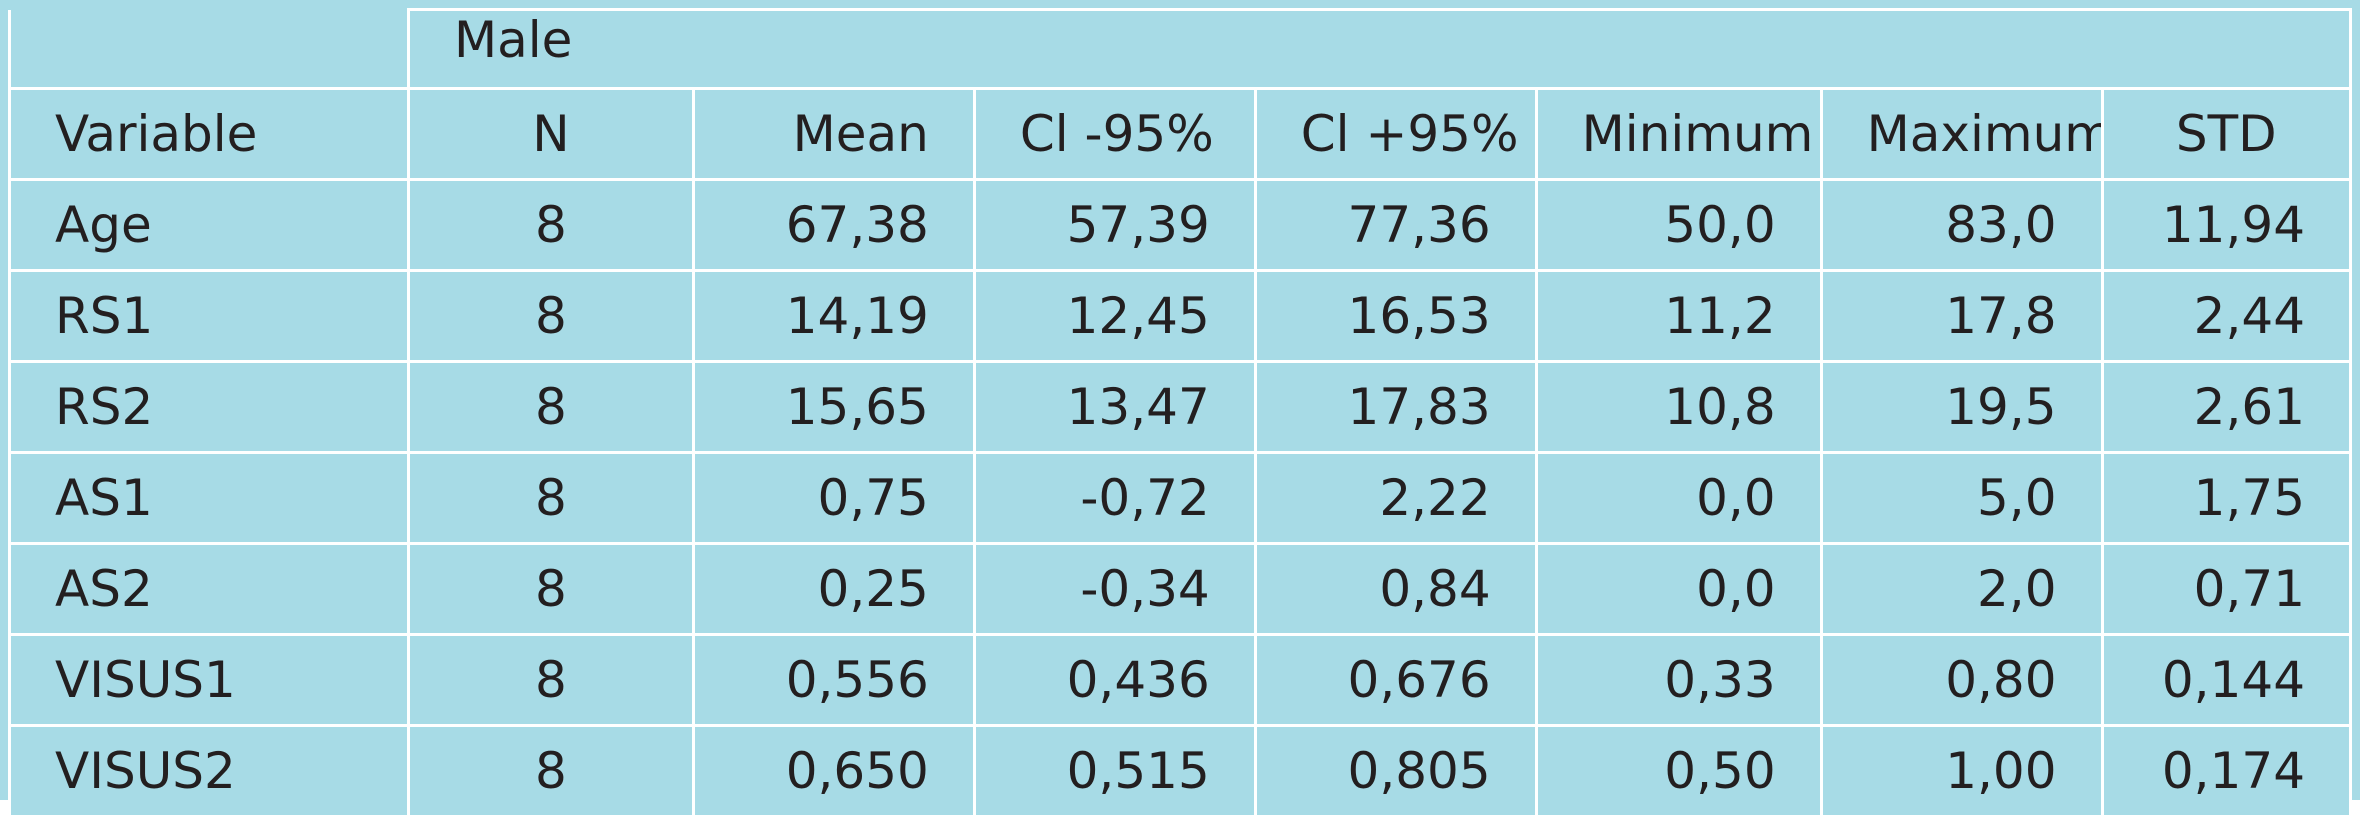 This screenshot has height=818, width=2360. What do you see at coordinates (1395, 407) in the screenshot?
I see `cell-ci-high: 17,83` at bounding box center [1395, 407].